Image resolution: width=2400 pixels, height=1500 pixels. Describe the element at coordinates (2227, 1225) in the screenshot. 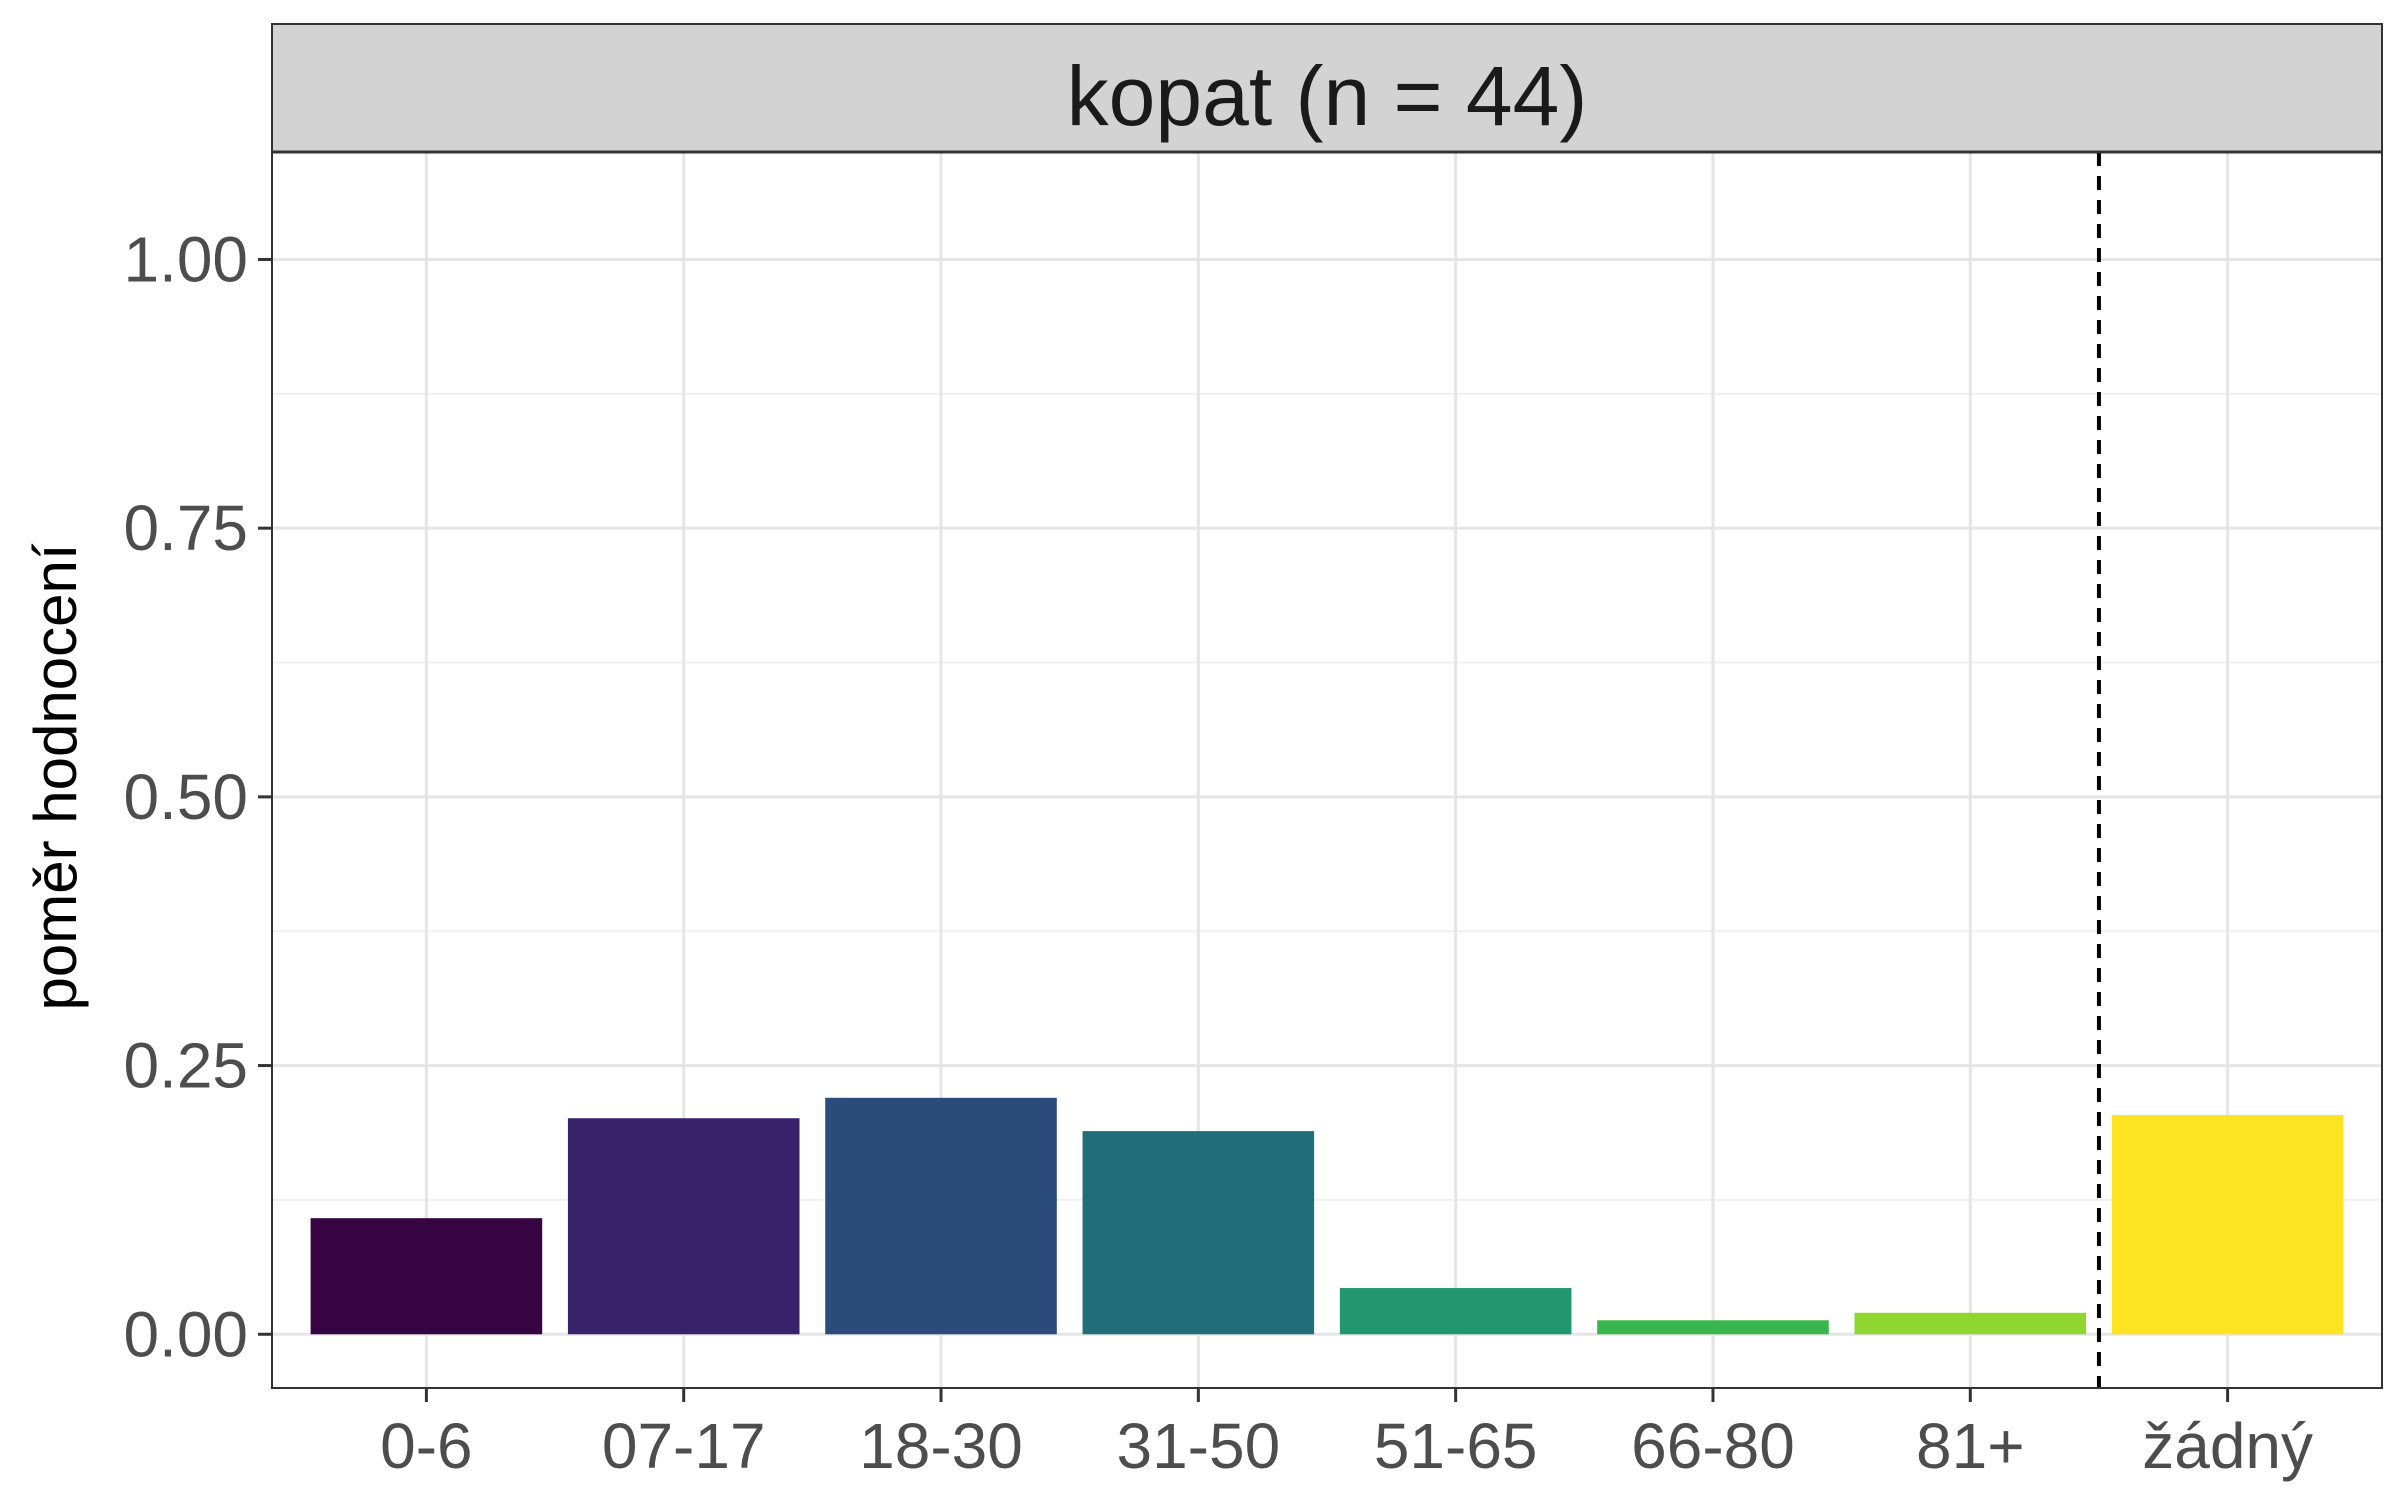

I see `bar-žádný` at that location.